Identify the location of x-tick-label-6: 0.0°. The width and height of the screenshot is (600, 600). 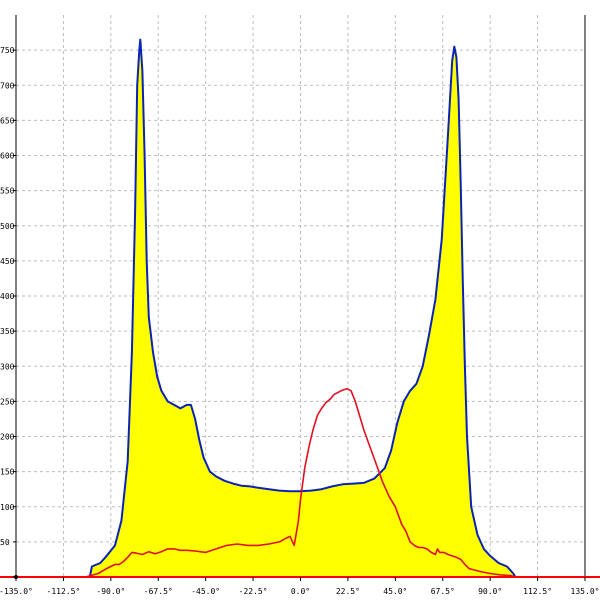
(300, 591).